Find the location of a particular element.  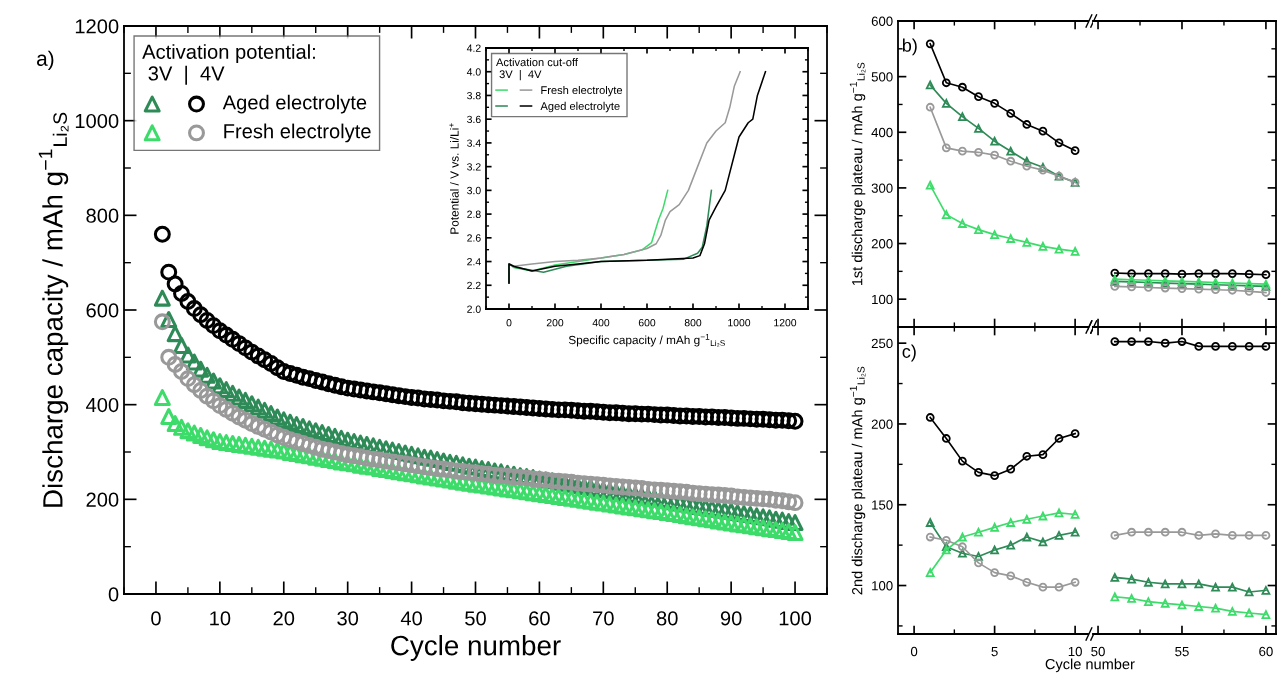

y-axis-title: Potential / V vs. Li/Li$^{+}$ is located at coordinates (454, 178).